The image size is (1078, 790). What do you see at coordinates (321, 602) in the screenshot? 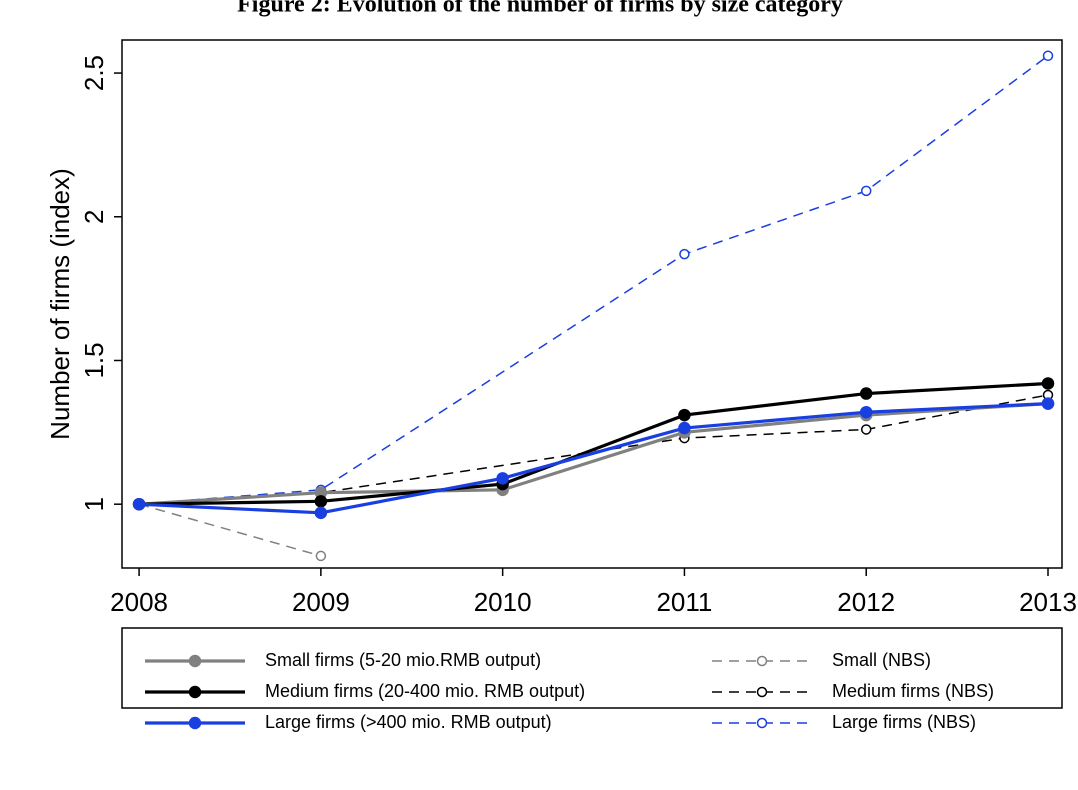
I see `x-tick-label: 2009` at bounding box center [321, 602].